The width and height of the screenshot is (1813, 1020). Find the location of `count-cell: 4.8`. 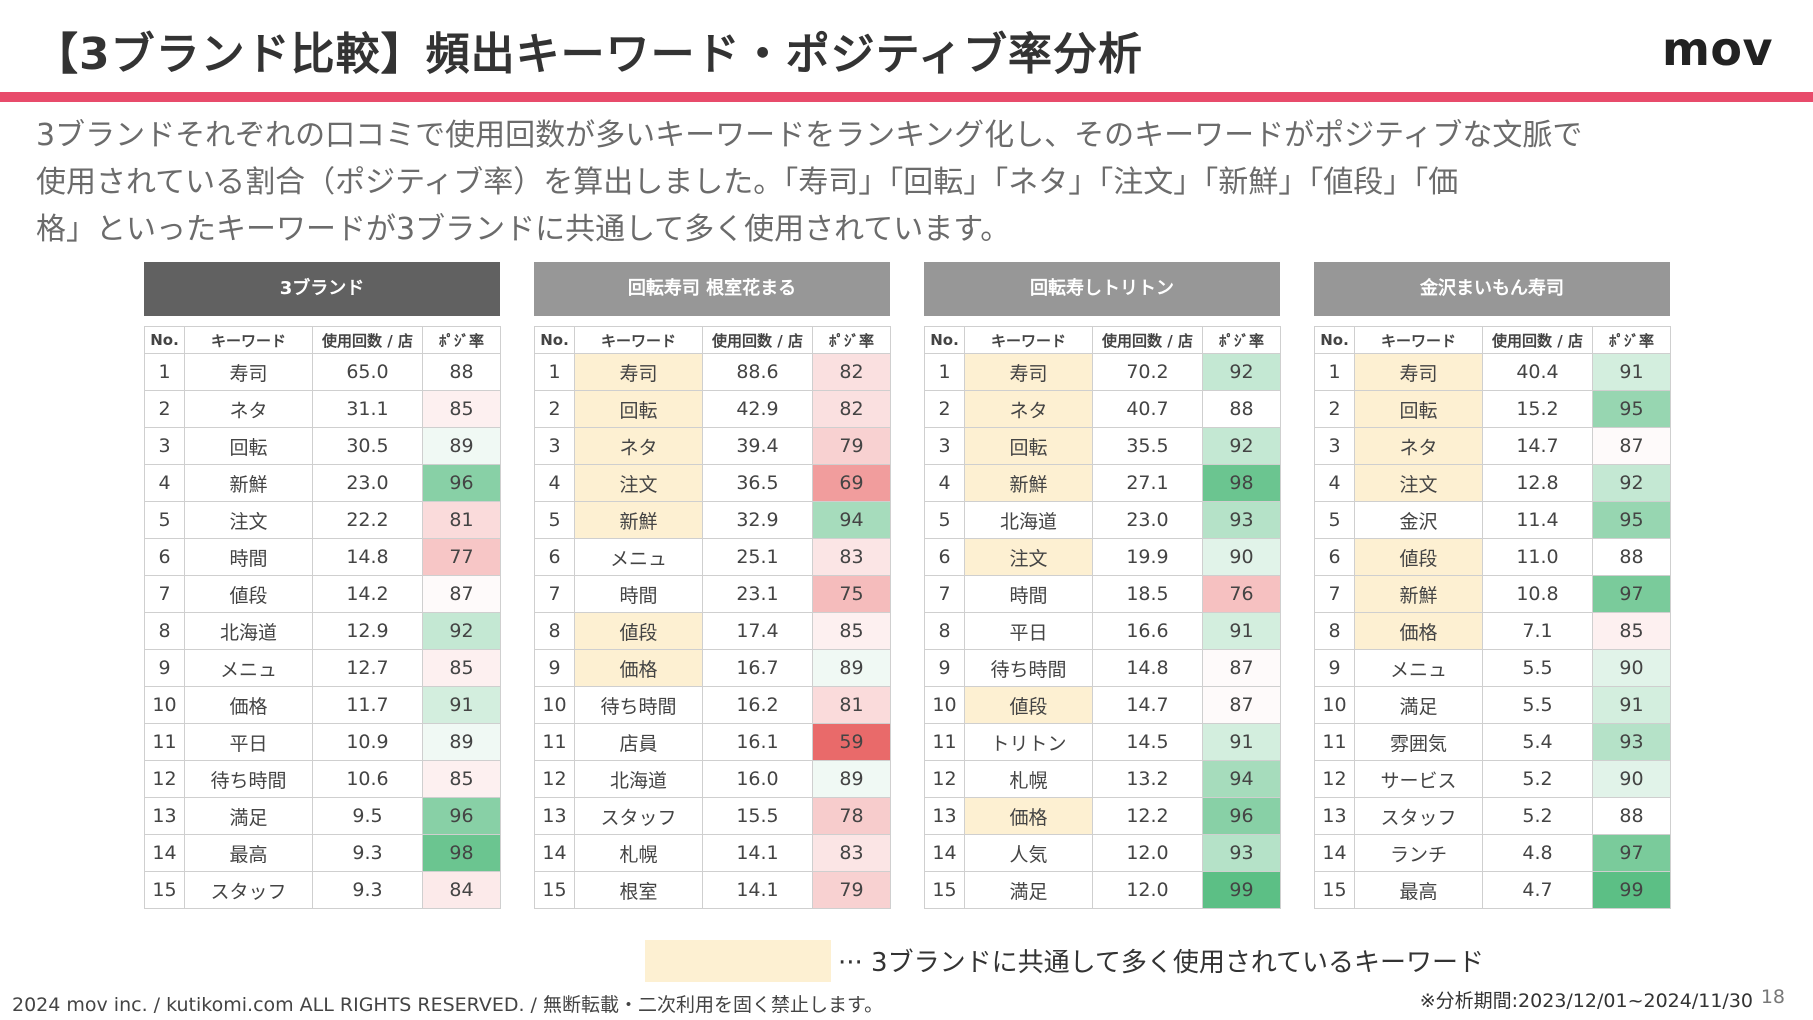

count-cell: 4.8 is located at coordinates (1537, 853).